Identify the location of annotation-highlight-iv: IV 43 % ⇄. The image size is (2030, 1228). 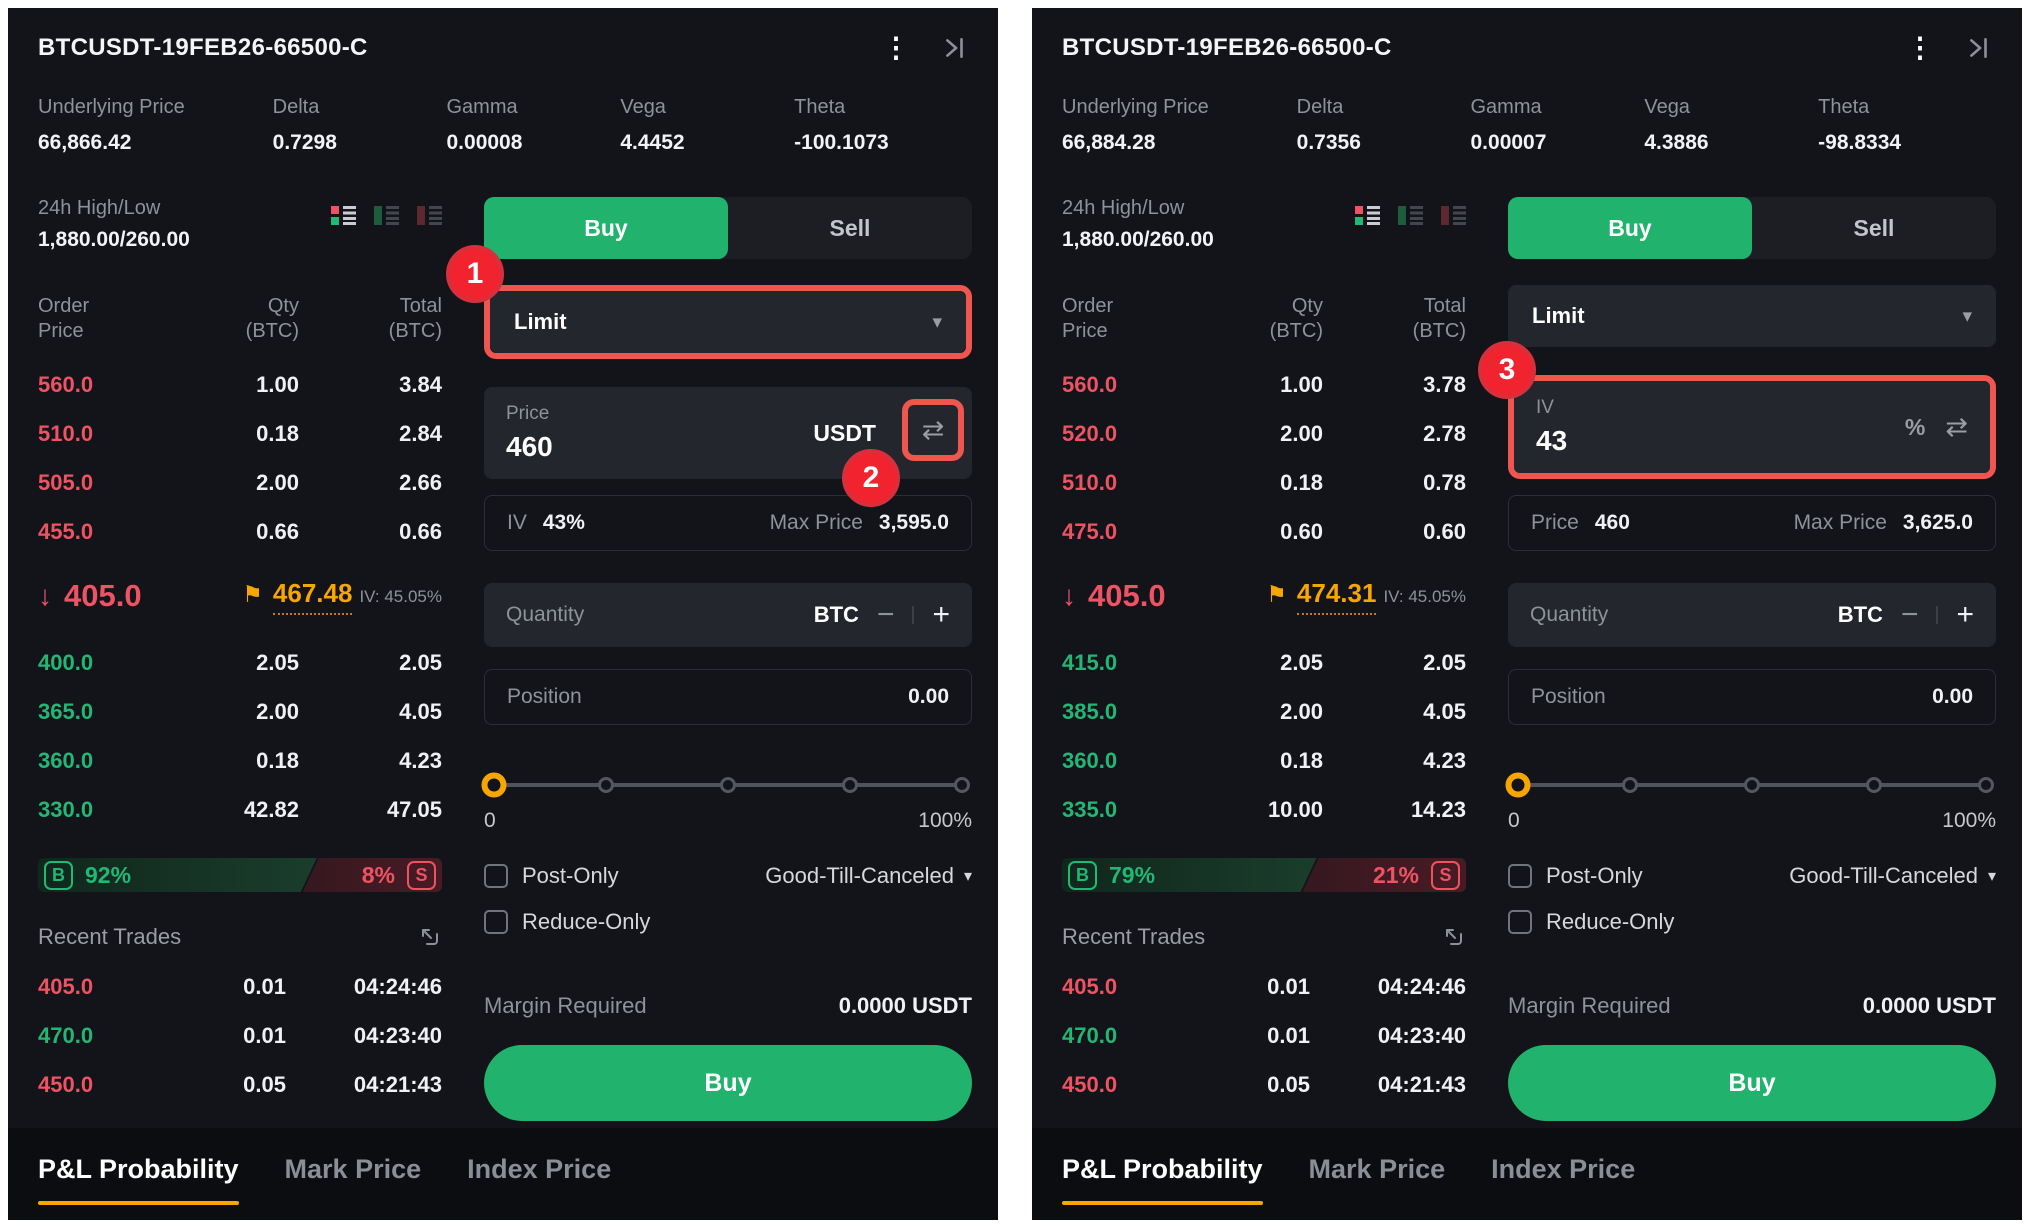
(1752, 427).